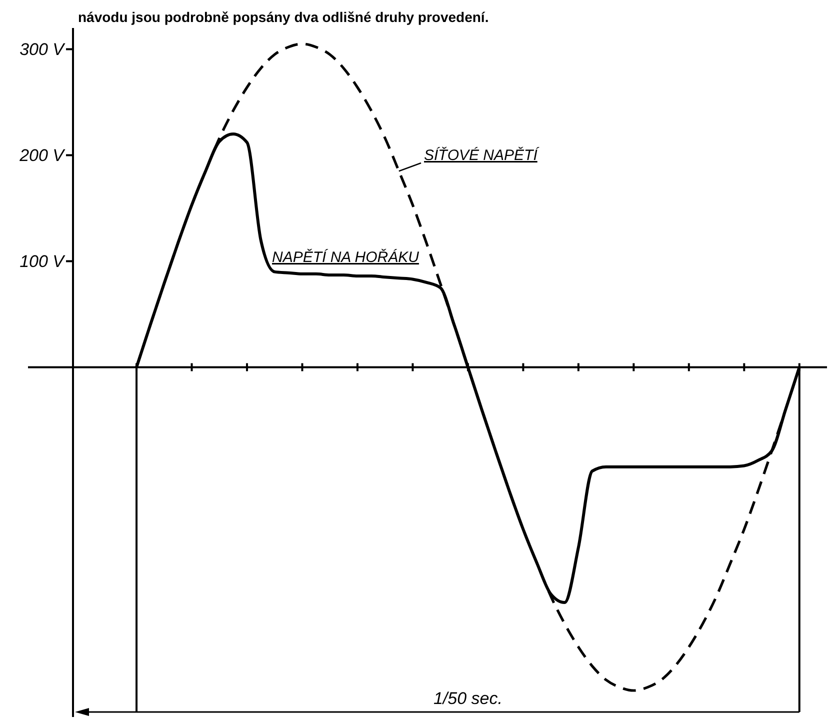 The image size is (835, 725). What do you see at coordinates (467, 698) in the screenshot?
I see `annotation: 1/50 sec.` at bounding box center [467, 698].